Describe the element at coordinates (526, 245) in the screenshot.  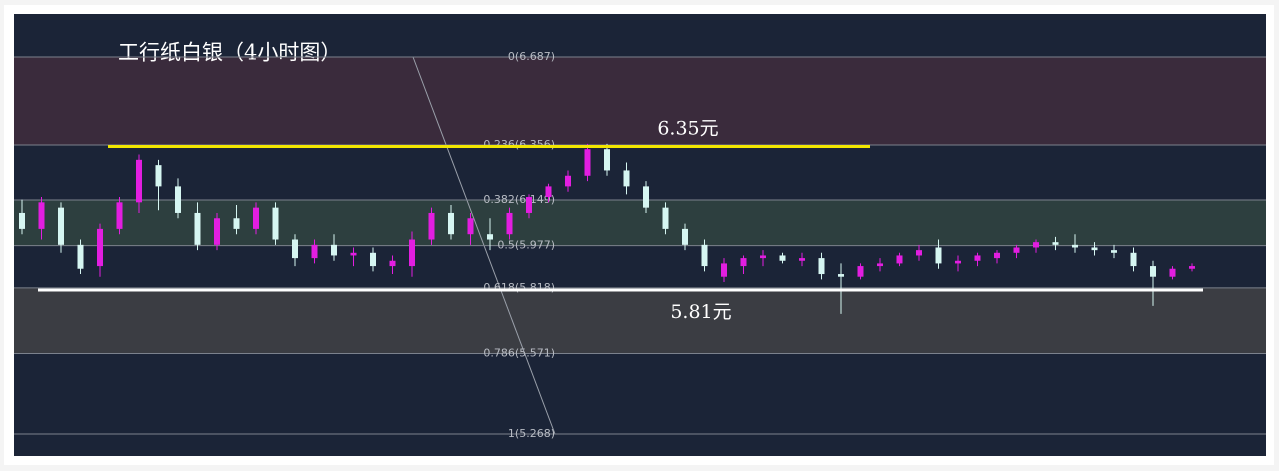
I see `fib-label: 0.5(5.977)` at that location.